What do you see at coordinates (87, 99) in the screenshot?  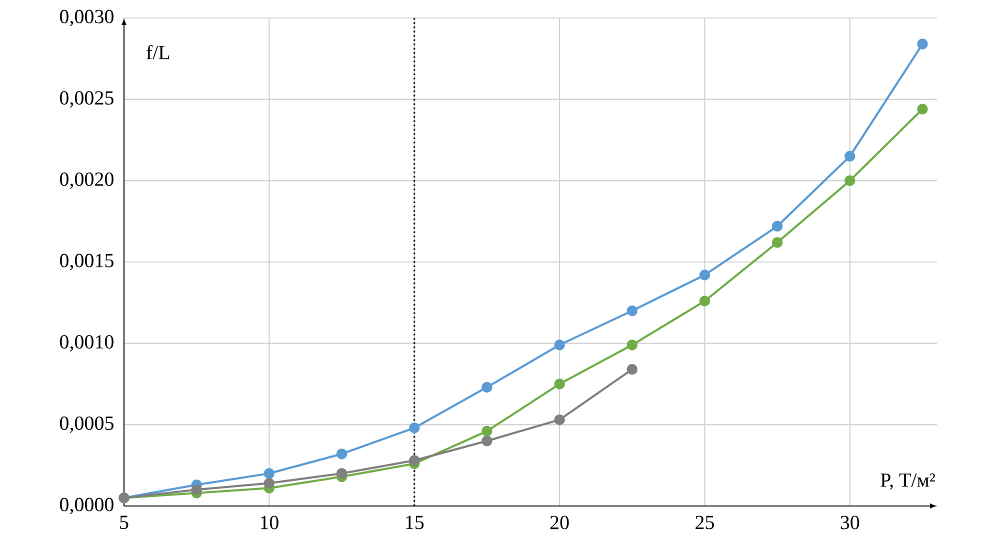 I see `y-tick-label: 0,0025` at bounding box center [87, 99].